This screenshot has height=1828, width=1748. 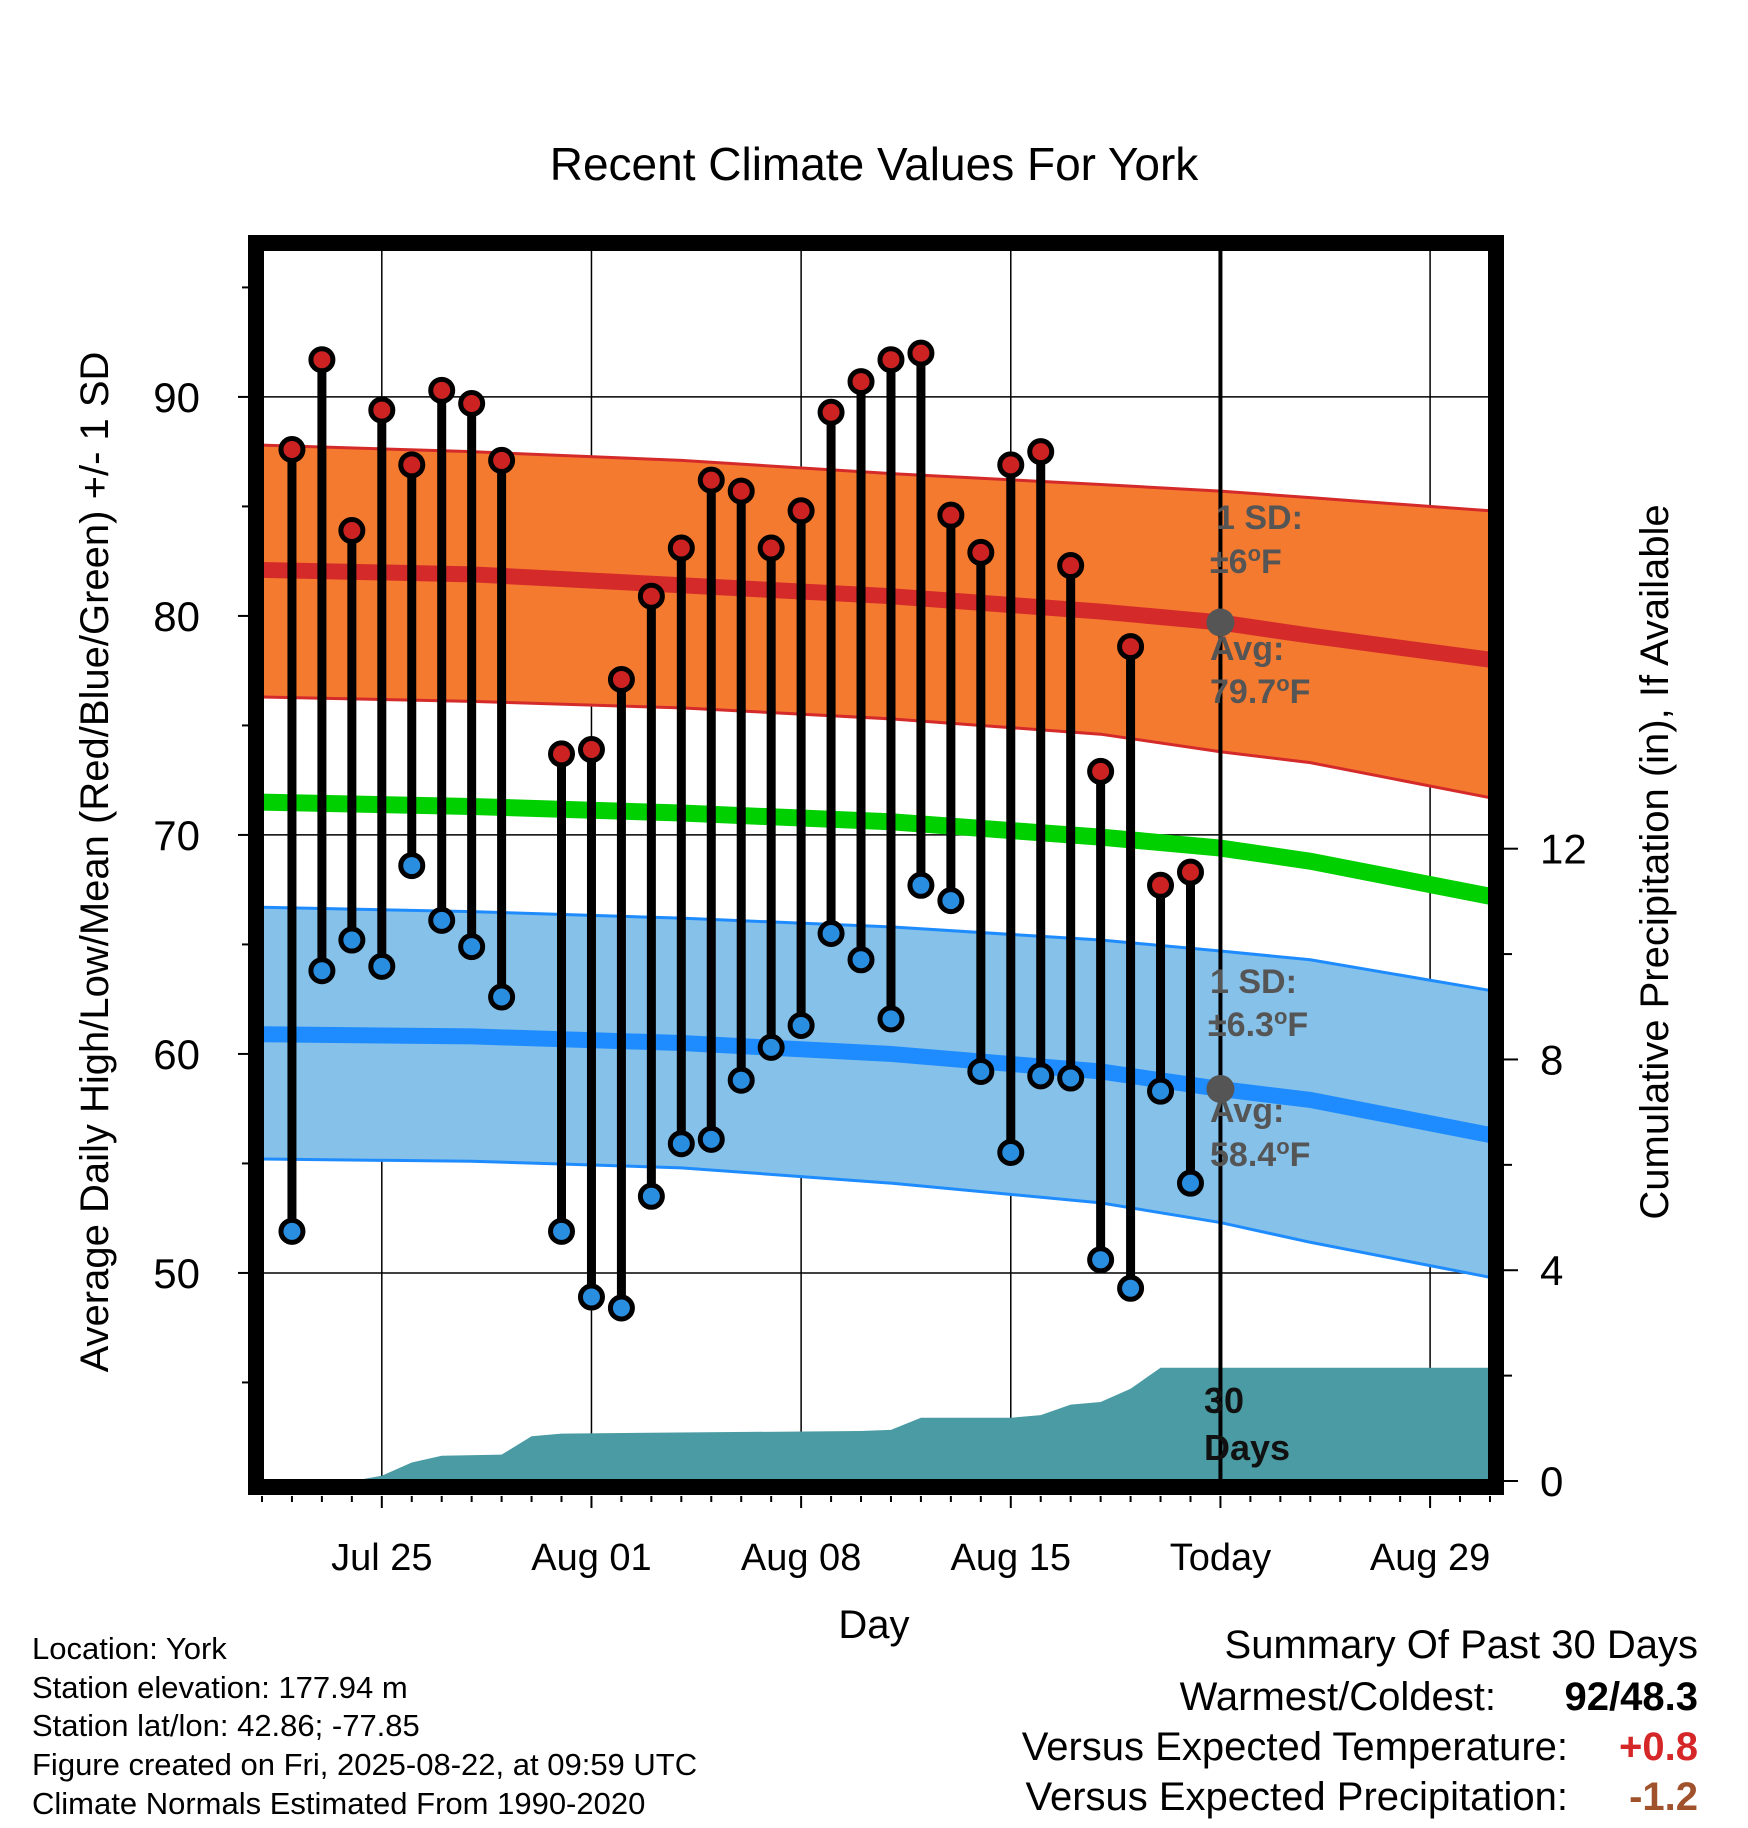 What do you see at coordinates (176, 397) in the screenshot?
I see `y-tick-label: 90` at bounding box center [176, 397].